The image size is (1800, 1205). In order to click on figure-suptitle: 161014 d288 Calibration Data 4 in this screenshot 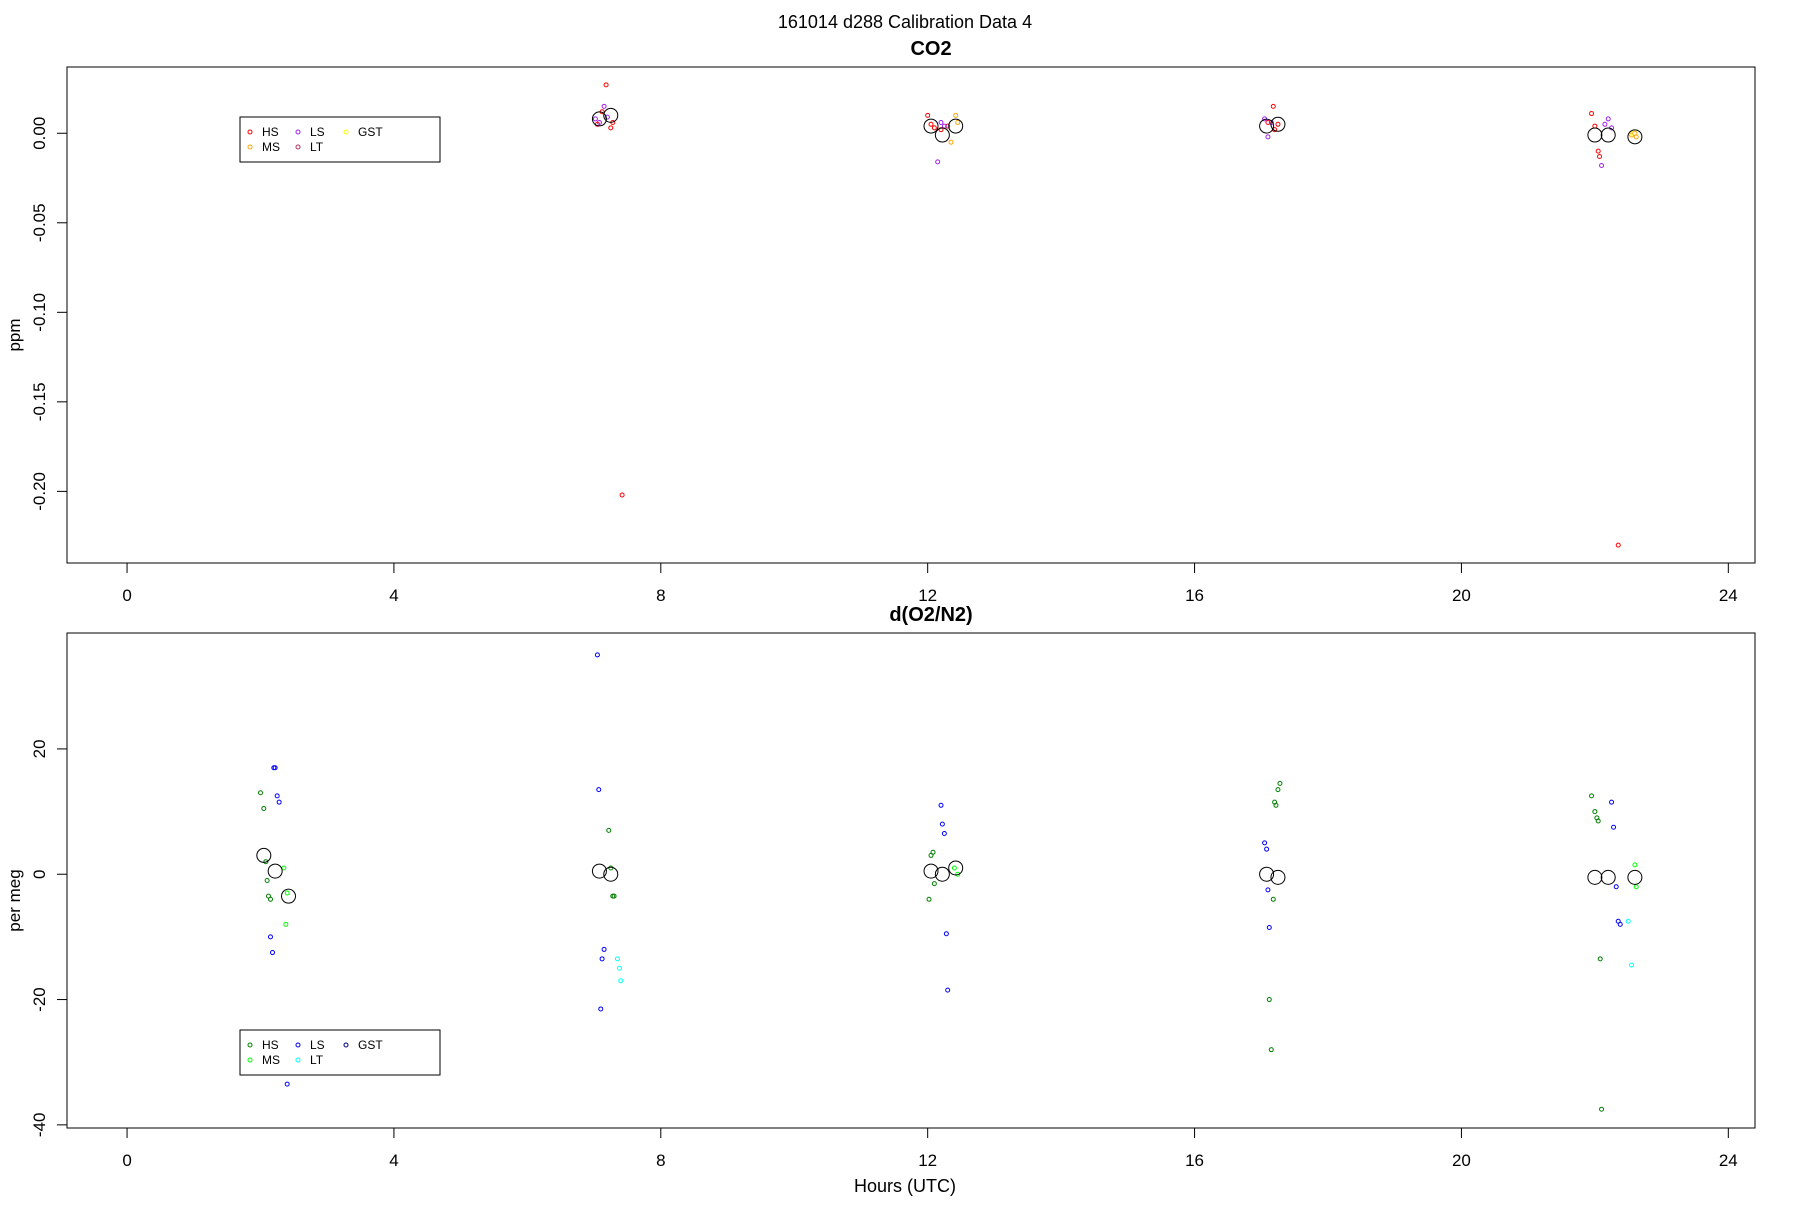, I will do `click(905, 22)`.